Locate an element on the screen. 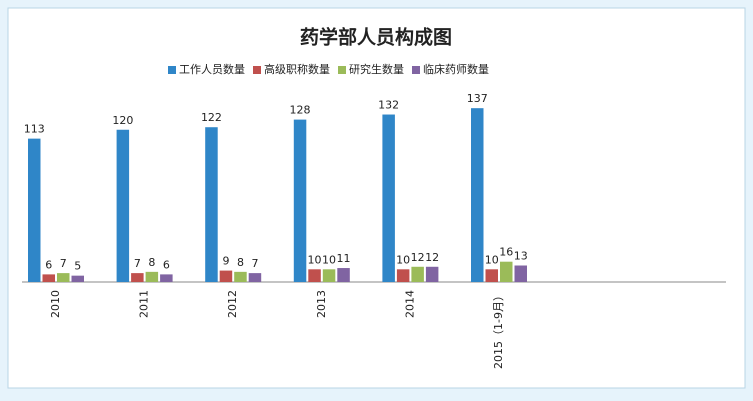  data-label: 120 is located at coordinates (122, 120).